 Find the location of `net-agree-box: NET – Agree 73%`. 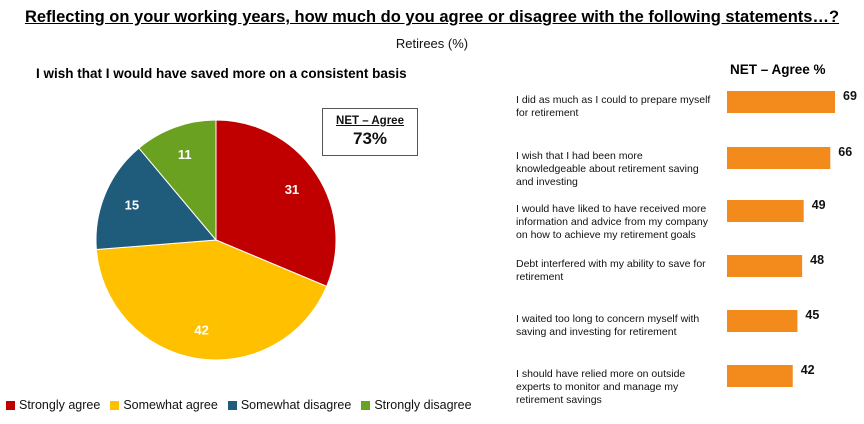

net-agree-box: NET – Agree 73% is located at coordinates (370, 132).